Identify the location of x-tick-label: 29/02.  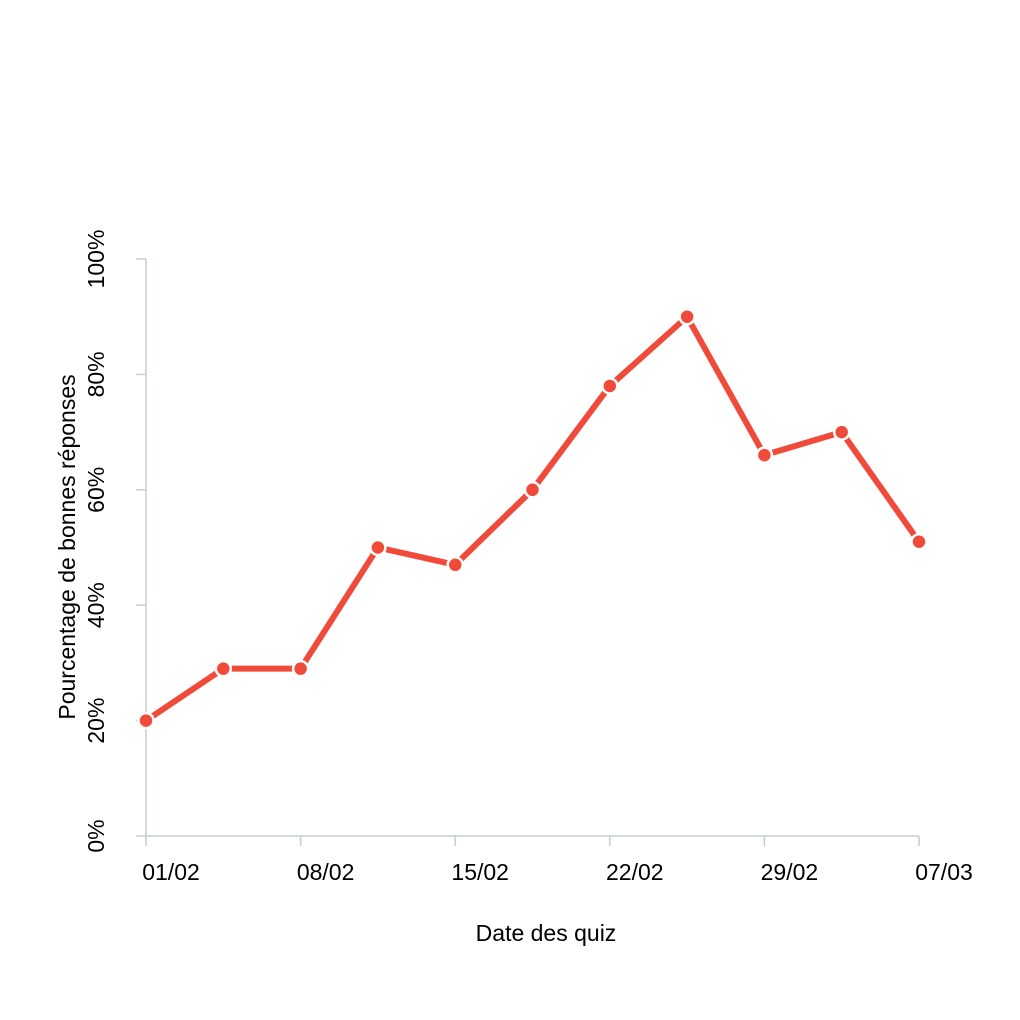
(790, 872).